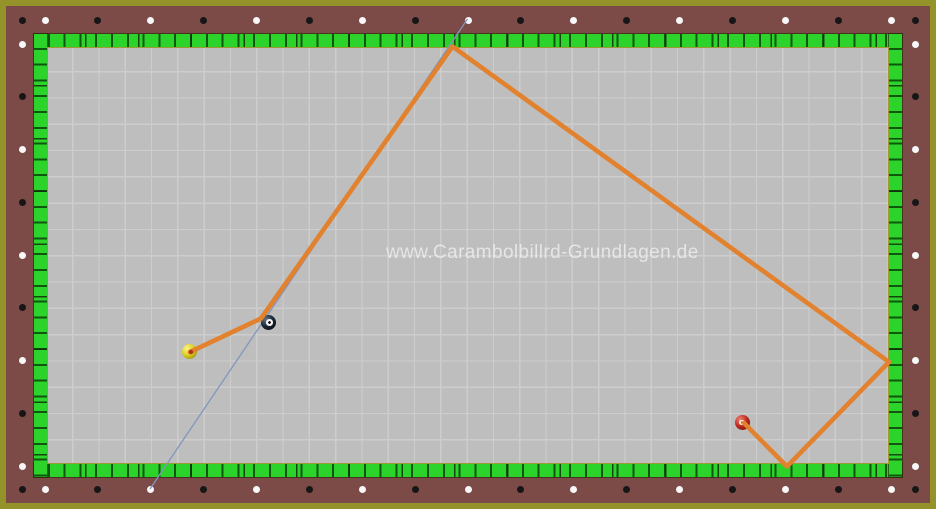 This screenshot has height=509, width=936. Describe the element at coordinates (542, 252) in the screenshot. I see `watermark-text: www.Carambolbillrd-Grundlagen.de` at that location.